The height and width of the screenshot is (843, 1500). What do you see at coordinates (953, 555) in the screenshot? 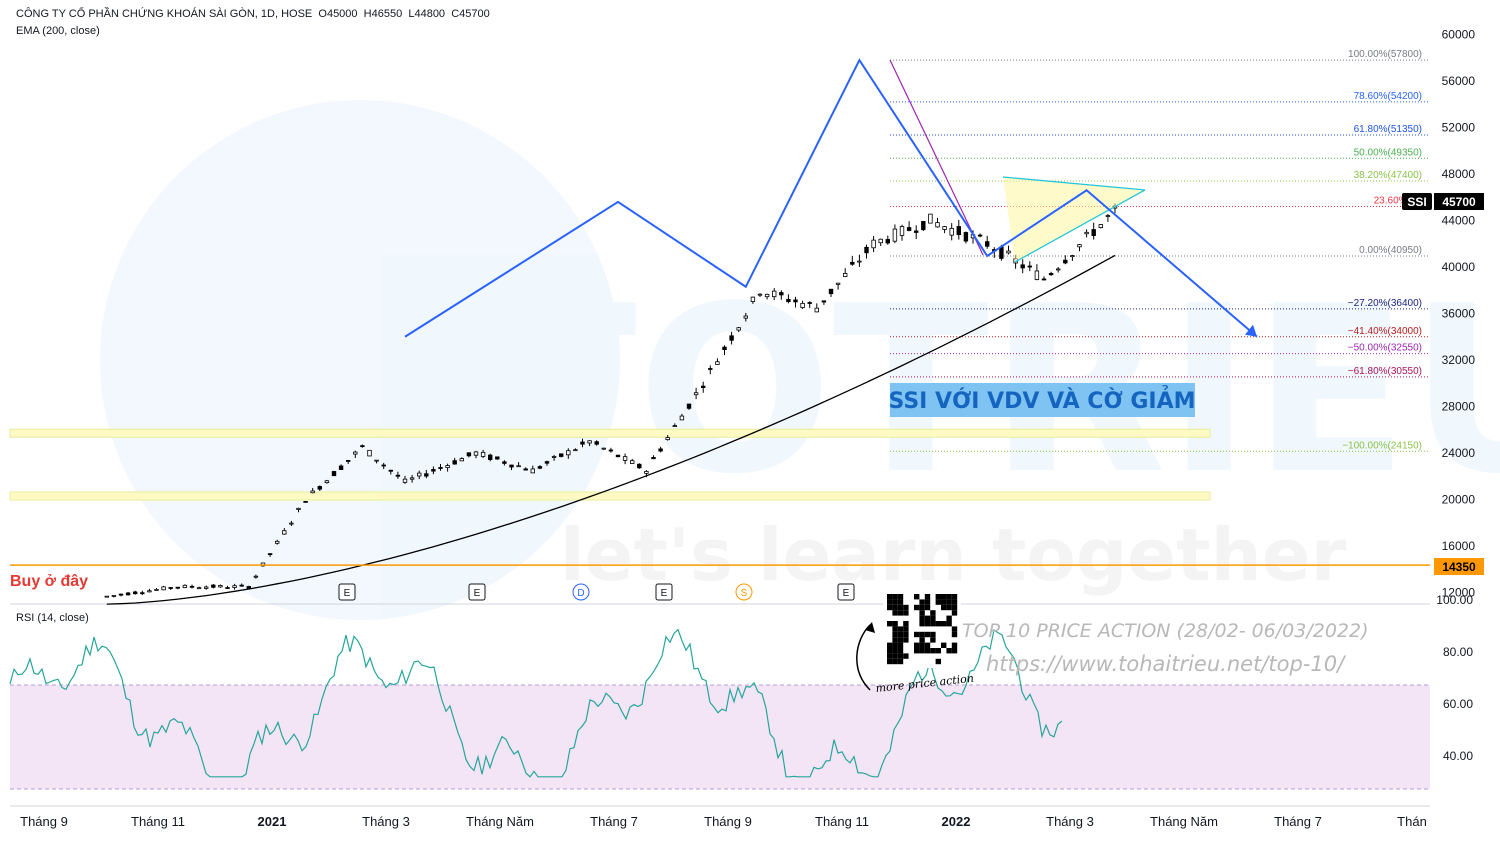
I see `watermark-tagline: let's learn together` at bounding box center [953, 555].